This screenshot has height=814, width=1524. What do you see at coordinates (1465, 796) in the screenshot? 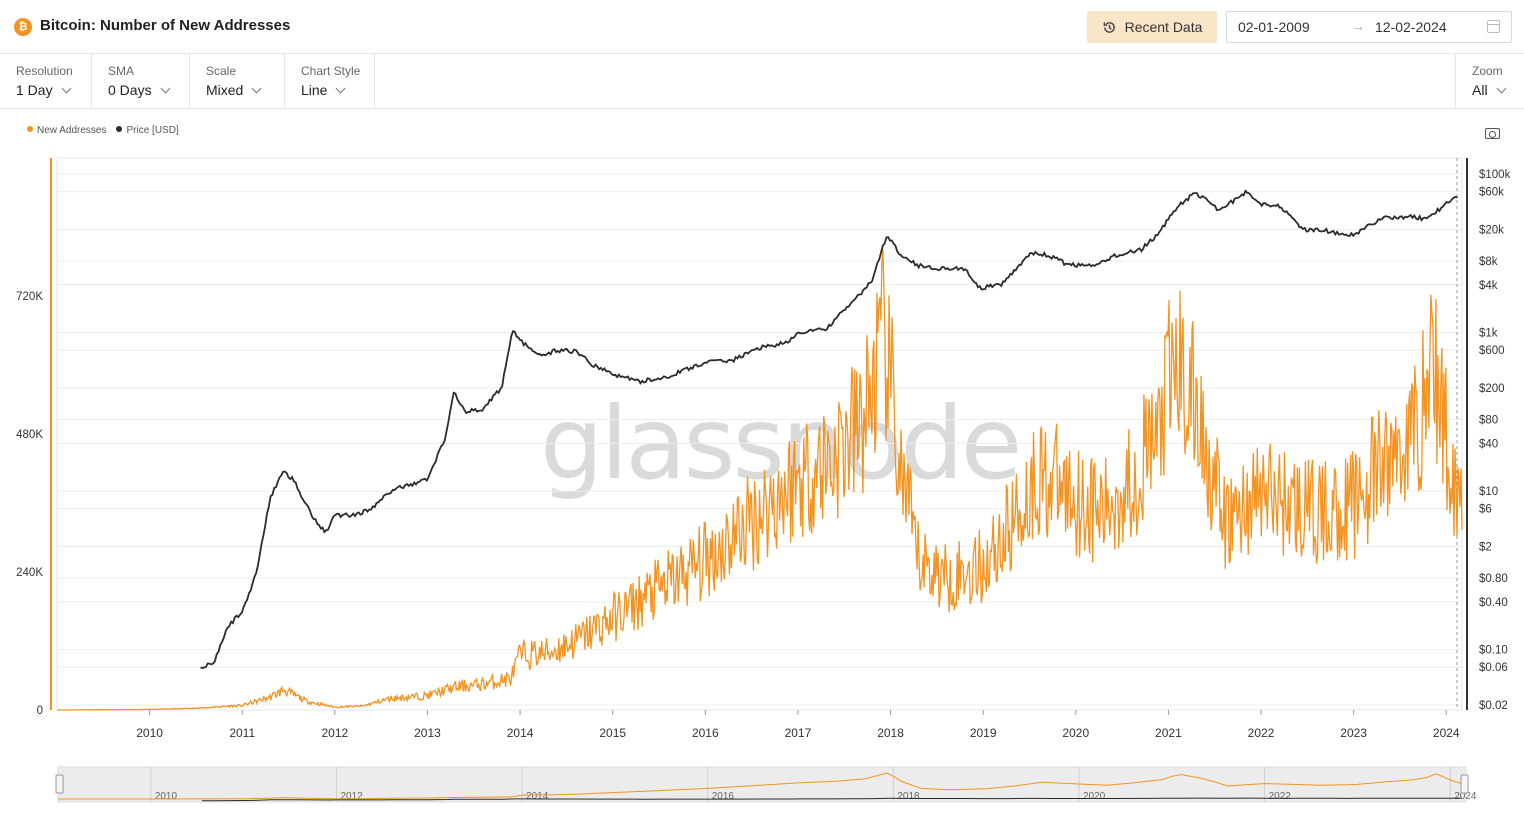
I see `navigator-tick-label: 2024` at bounding box center [1465, 796].